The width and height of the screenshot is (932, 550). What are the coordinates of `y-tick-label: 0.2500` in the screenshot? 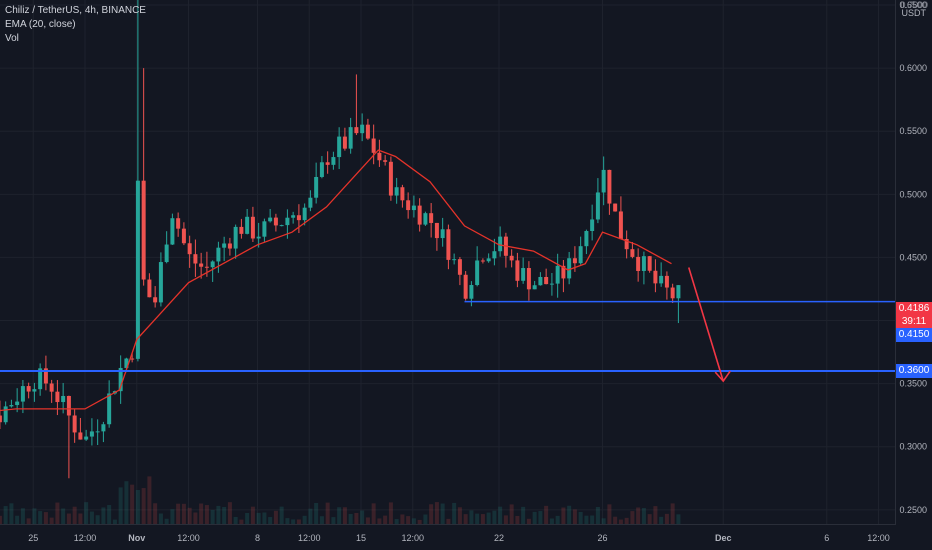 It's located at (913, 510).